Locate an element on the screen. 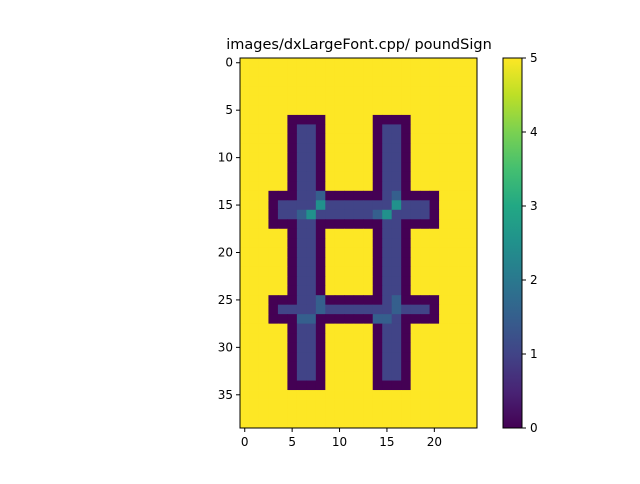  colorbar-tick-label: 3 is located at coordinates (534, 206).